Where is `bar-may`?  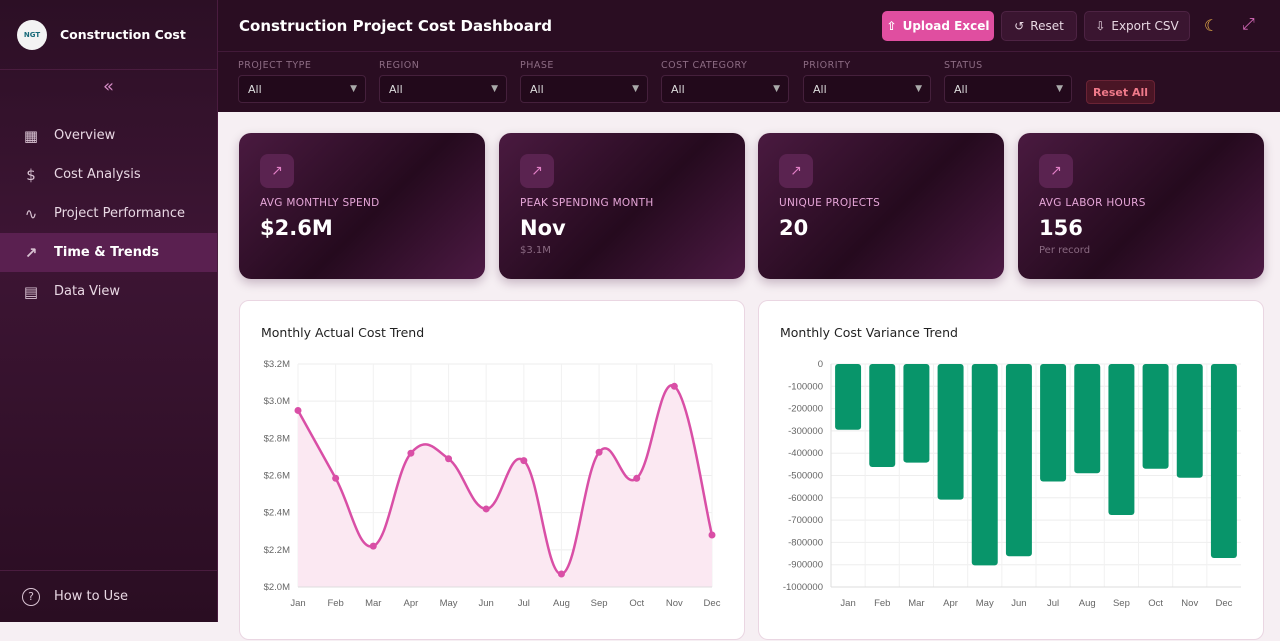 bar-may is located at coordinates (984, 465).